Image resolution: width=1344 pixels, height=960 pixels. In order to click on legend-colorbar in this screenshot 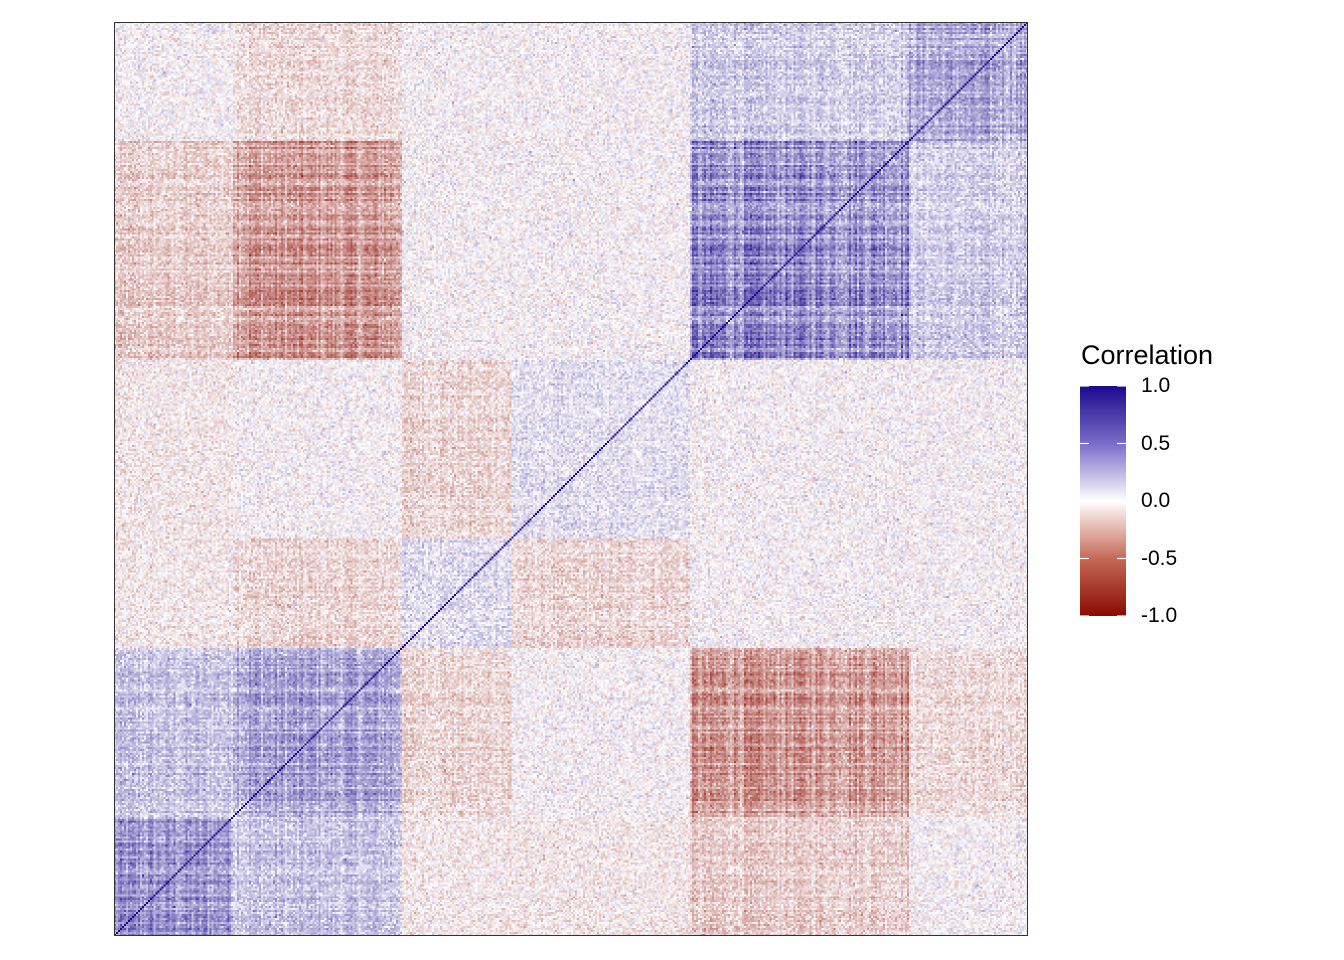, I will do `click(1103, 501)`.